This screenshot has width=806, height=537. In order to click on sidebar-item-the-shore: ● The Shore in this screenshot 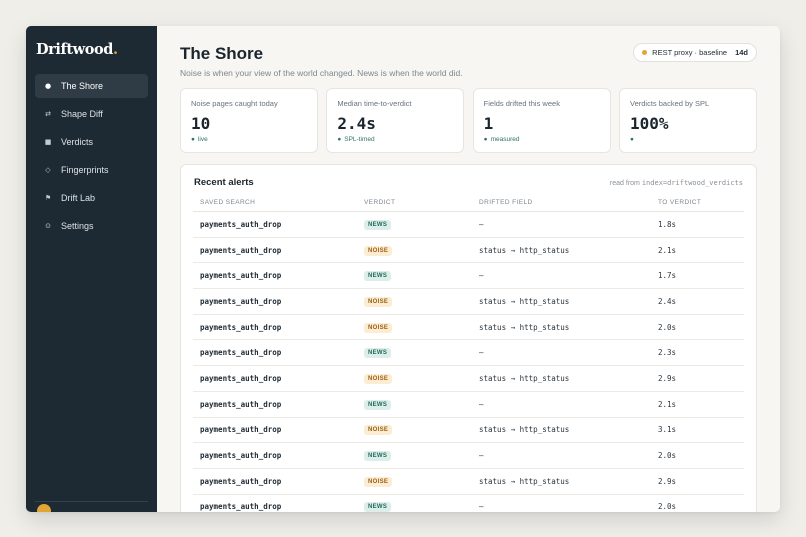, I will do `click(91, 86)`.